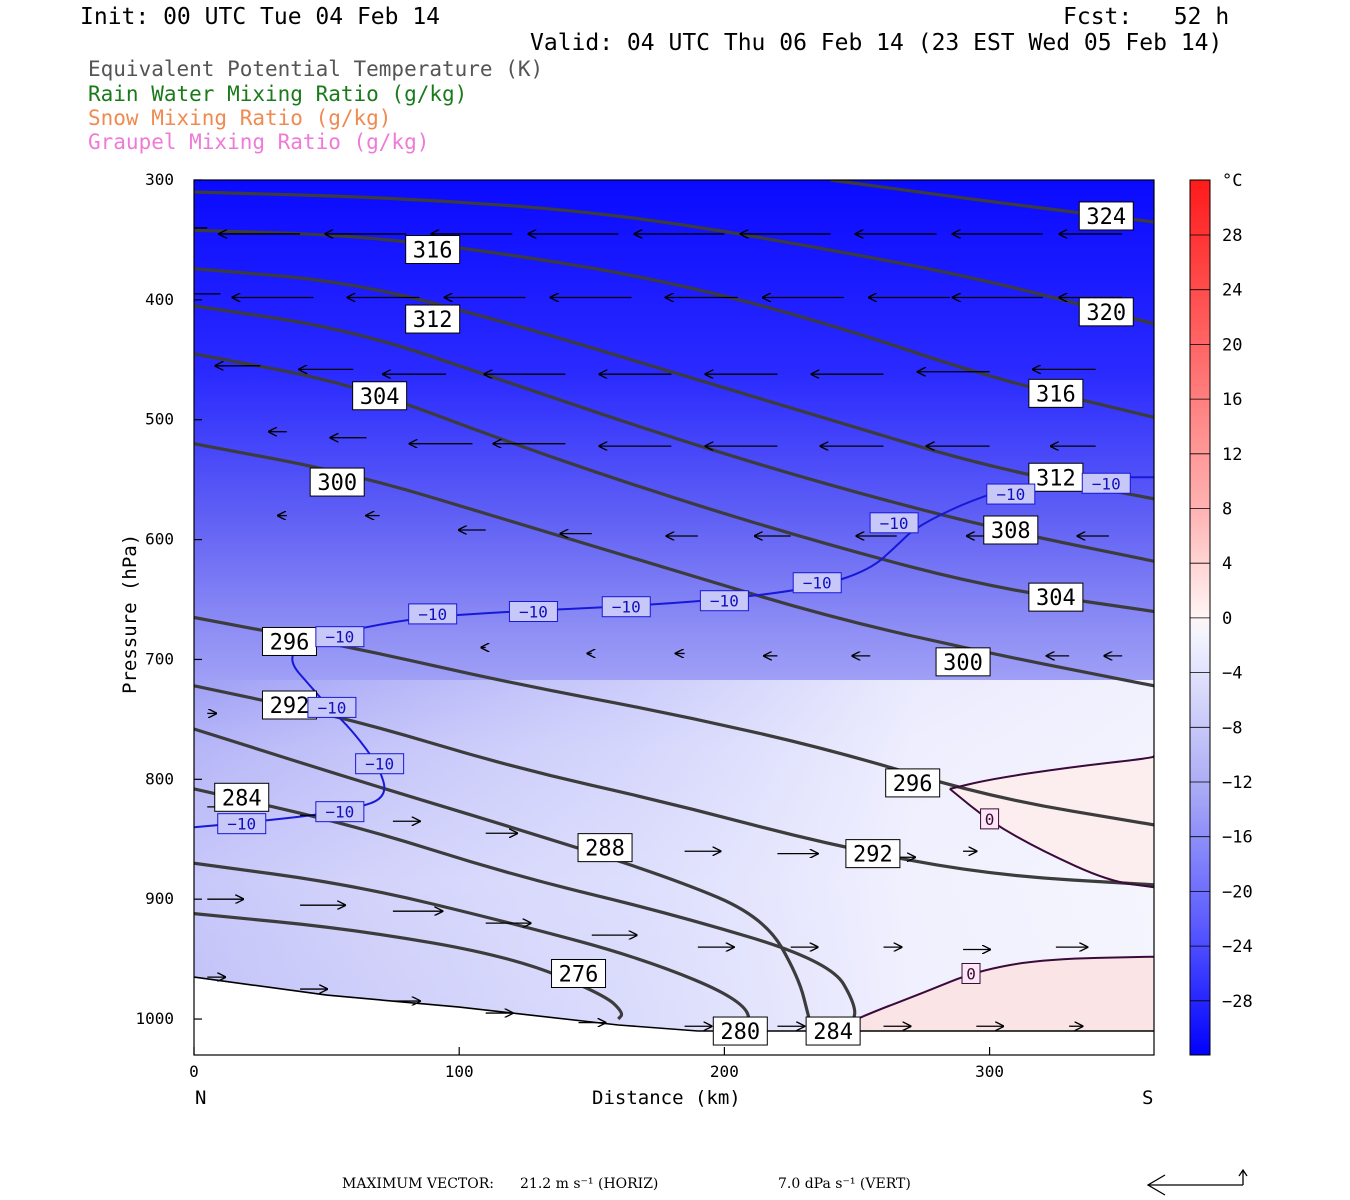  I want to click on surface-warm-region, so click(992, 994).